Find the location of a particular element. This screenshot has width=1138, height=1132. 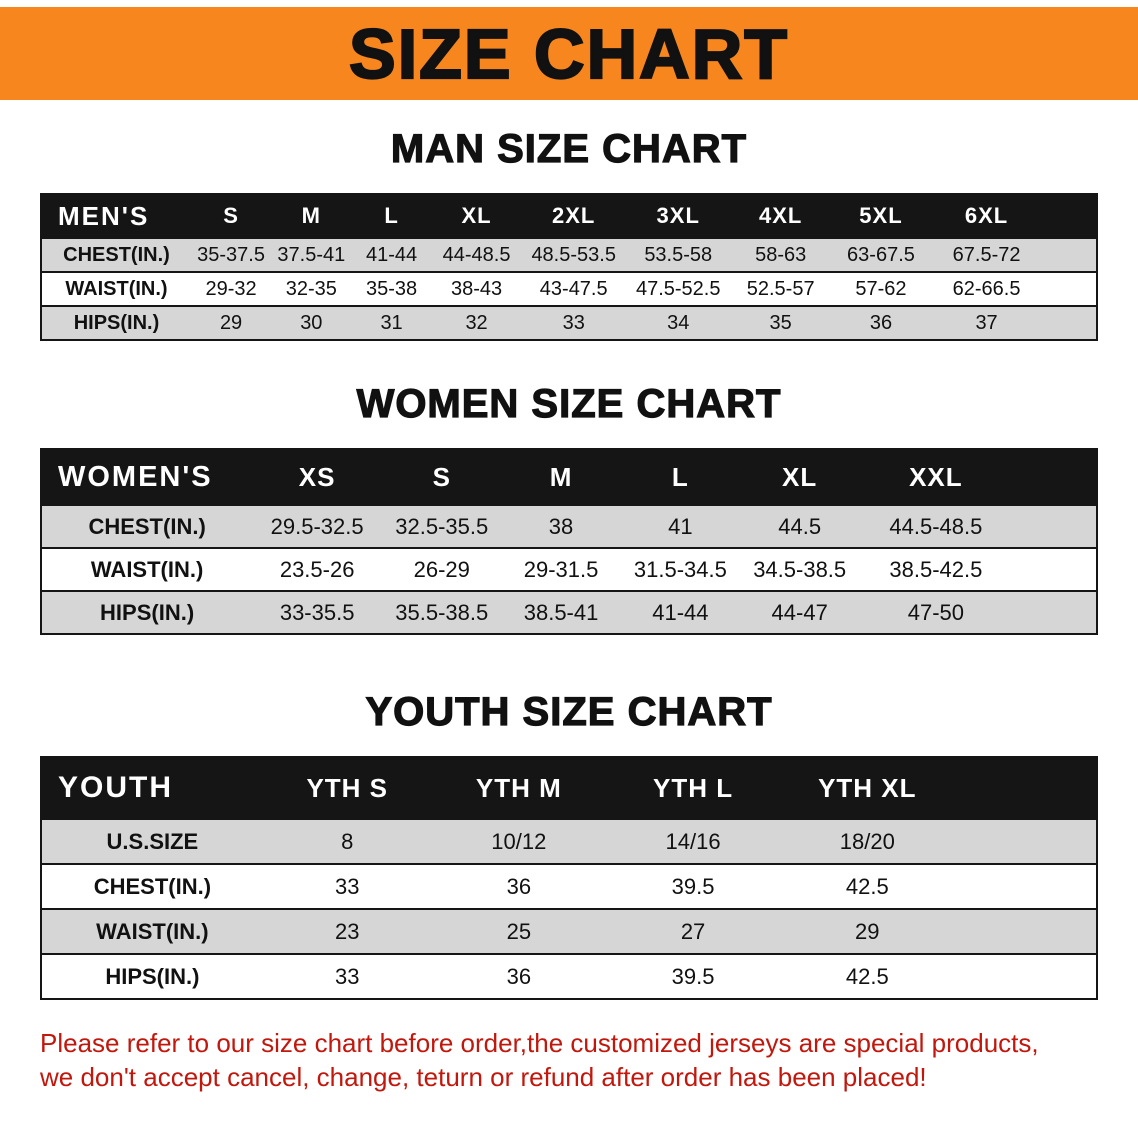

measurement-row: HIPS(IN.) 33 36 39.5 42.5 is located at coordinates (569, 976).